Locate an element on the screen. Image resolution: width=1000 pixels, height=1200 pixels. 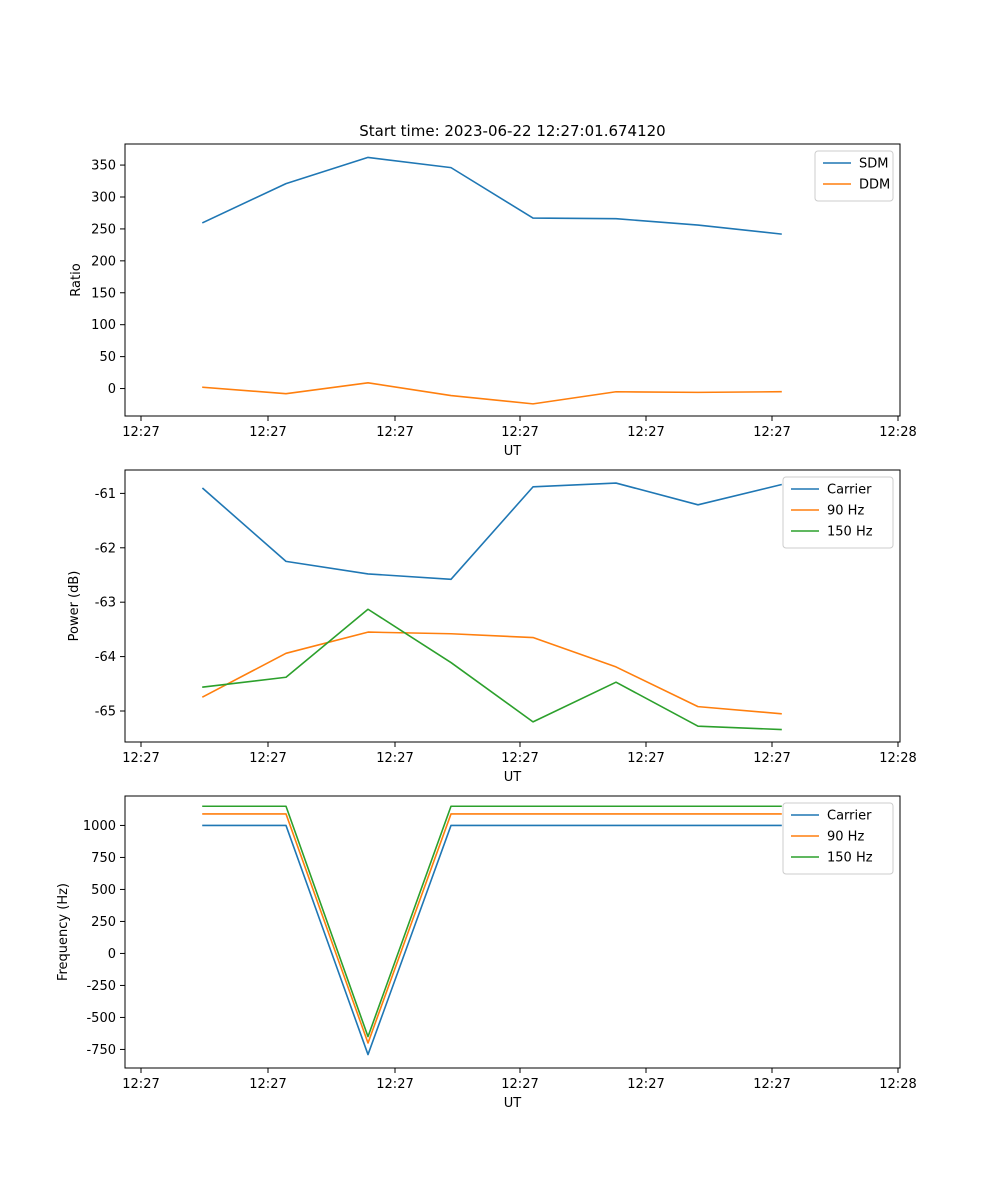
y-tick-label: -250 is located at coordinates (101, 986).